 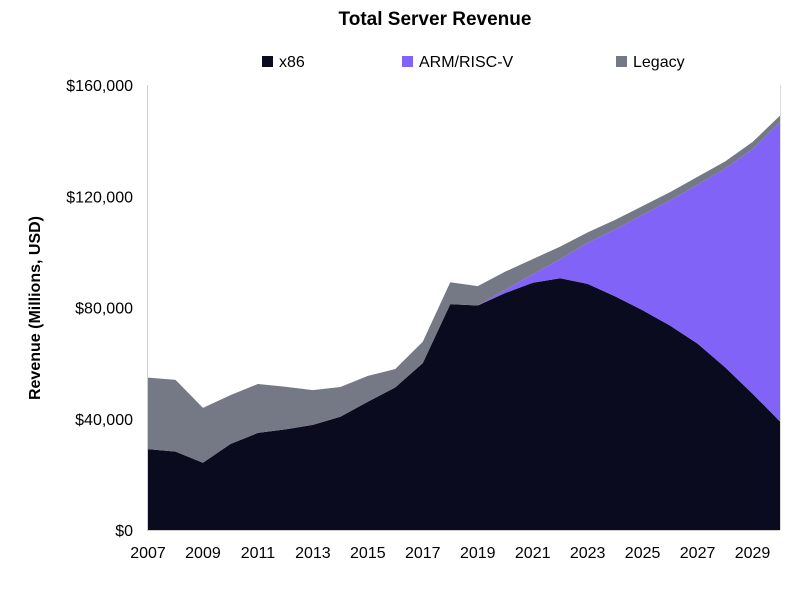 What do you see at coordinates (423, 553) in the screenshot?
I see `x-tick-label: 2017` at bounding box center [423, 553].